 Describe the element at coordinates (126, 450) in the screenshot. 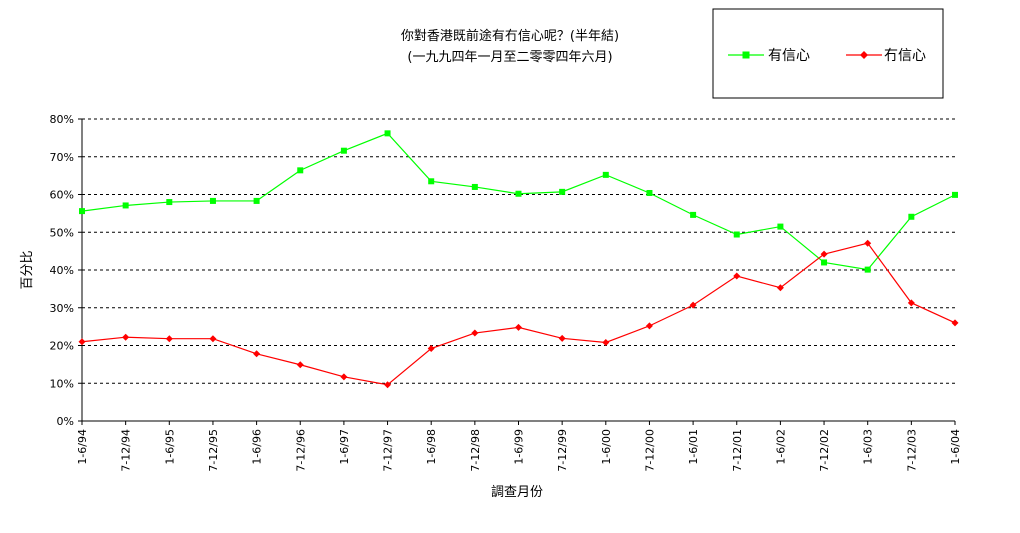

I see `x-tick-label: 7-12/94` at that location.